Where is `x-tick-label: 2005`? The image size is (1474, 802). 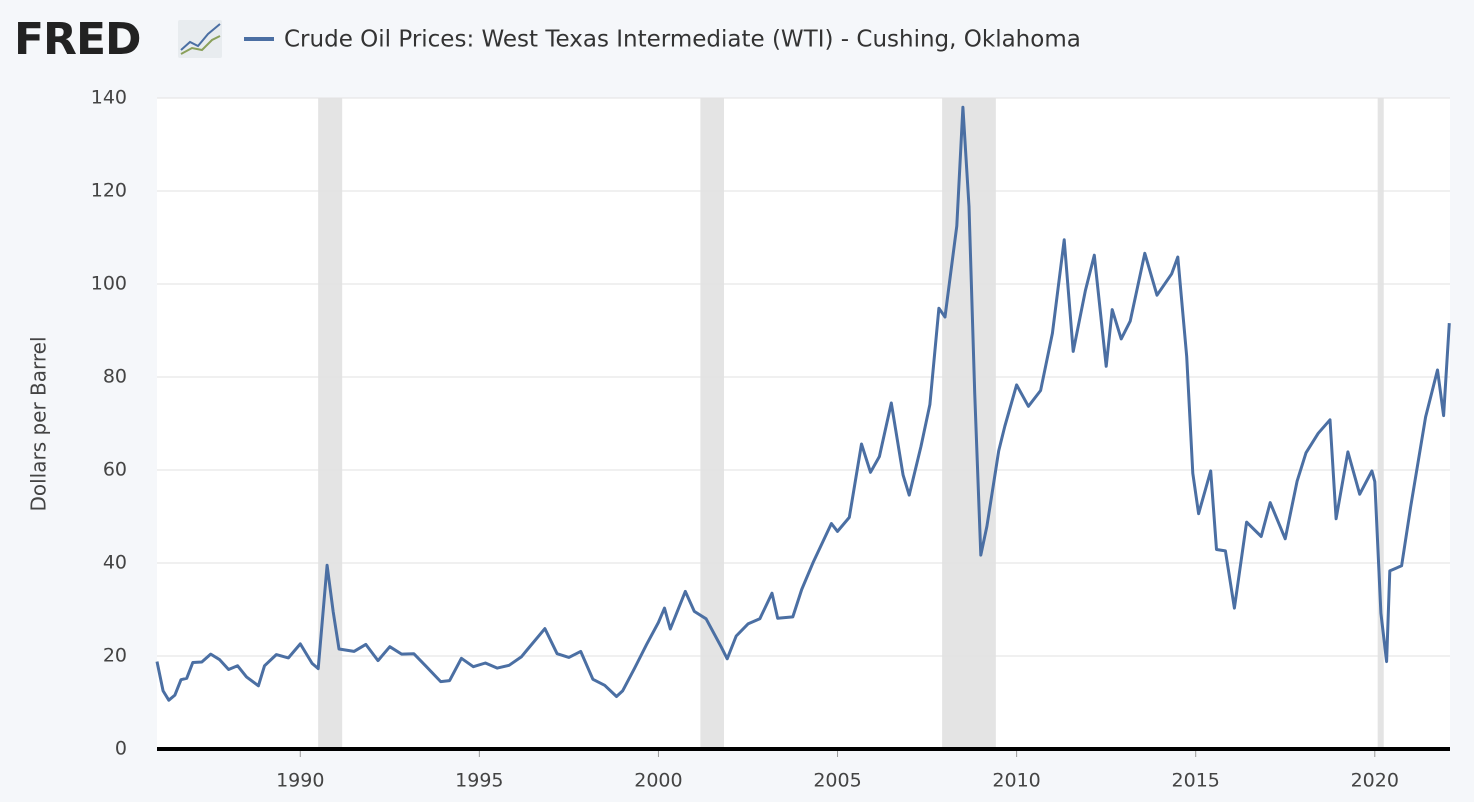
x-tick-label: 2005 is located at coordinates (837, 781).